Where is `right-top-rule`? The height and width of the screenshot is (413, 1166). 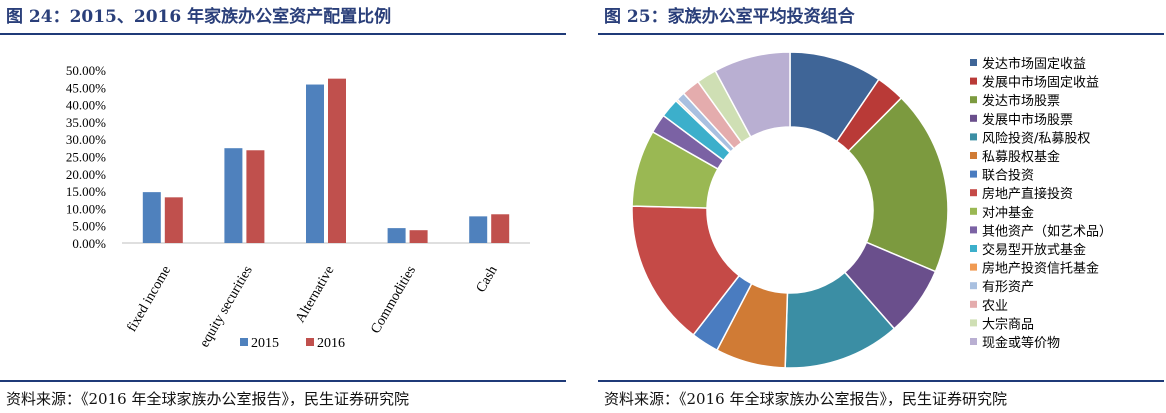
right-top-rule is located at coordinates (881, 34).